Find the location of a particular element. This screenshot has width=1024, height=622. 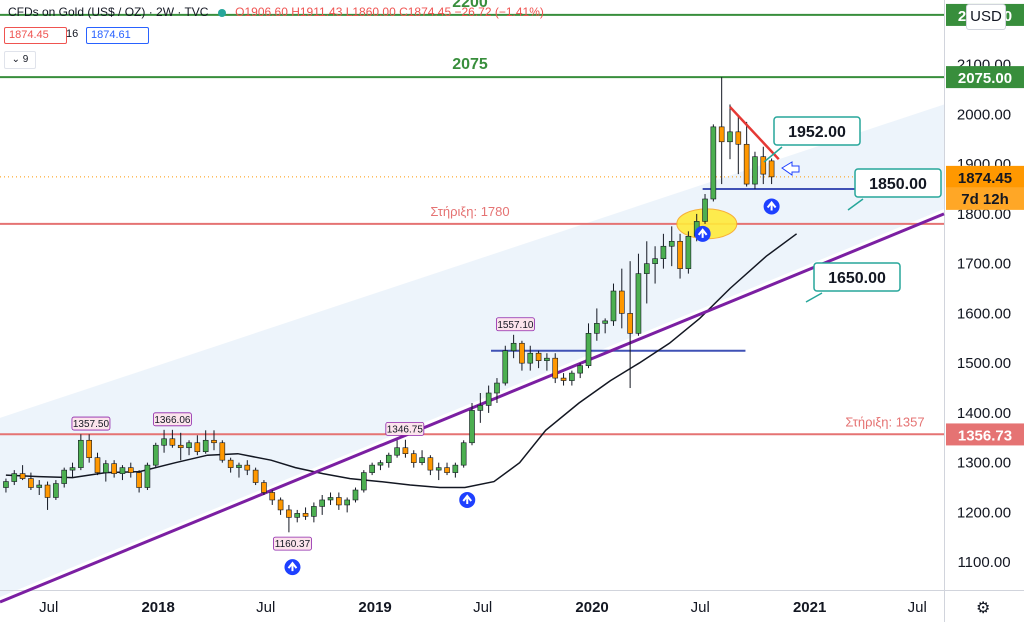

hand-cursor-icon is located at coordinates (790, 168).